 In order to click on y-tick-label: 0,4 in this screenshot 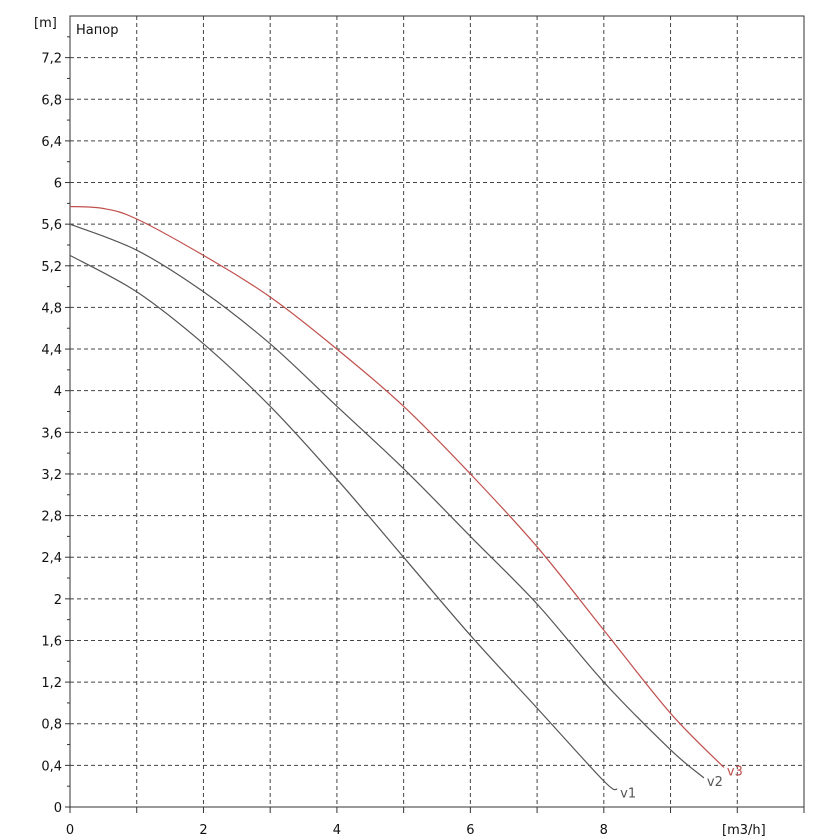, I will do `click(51, 766)`.